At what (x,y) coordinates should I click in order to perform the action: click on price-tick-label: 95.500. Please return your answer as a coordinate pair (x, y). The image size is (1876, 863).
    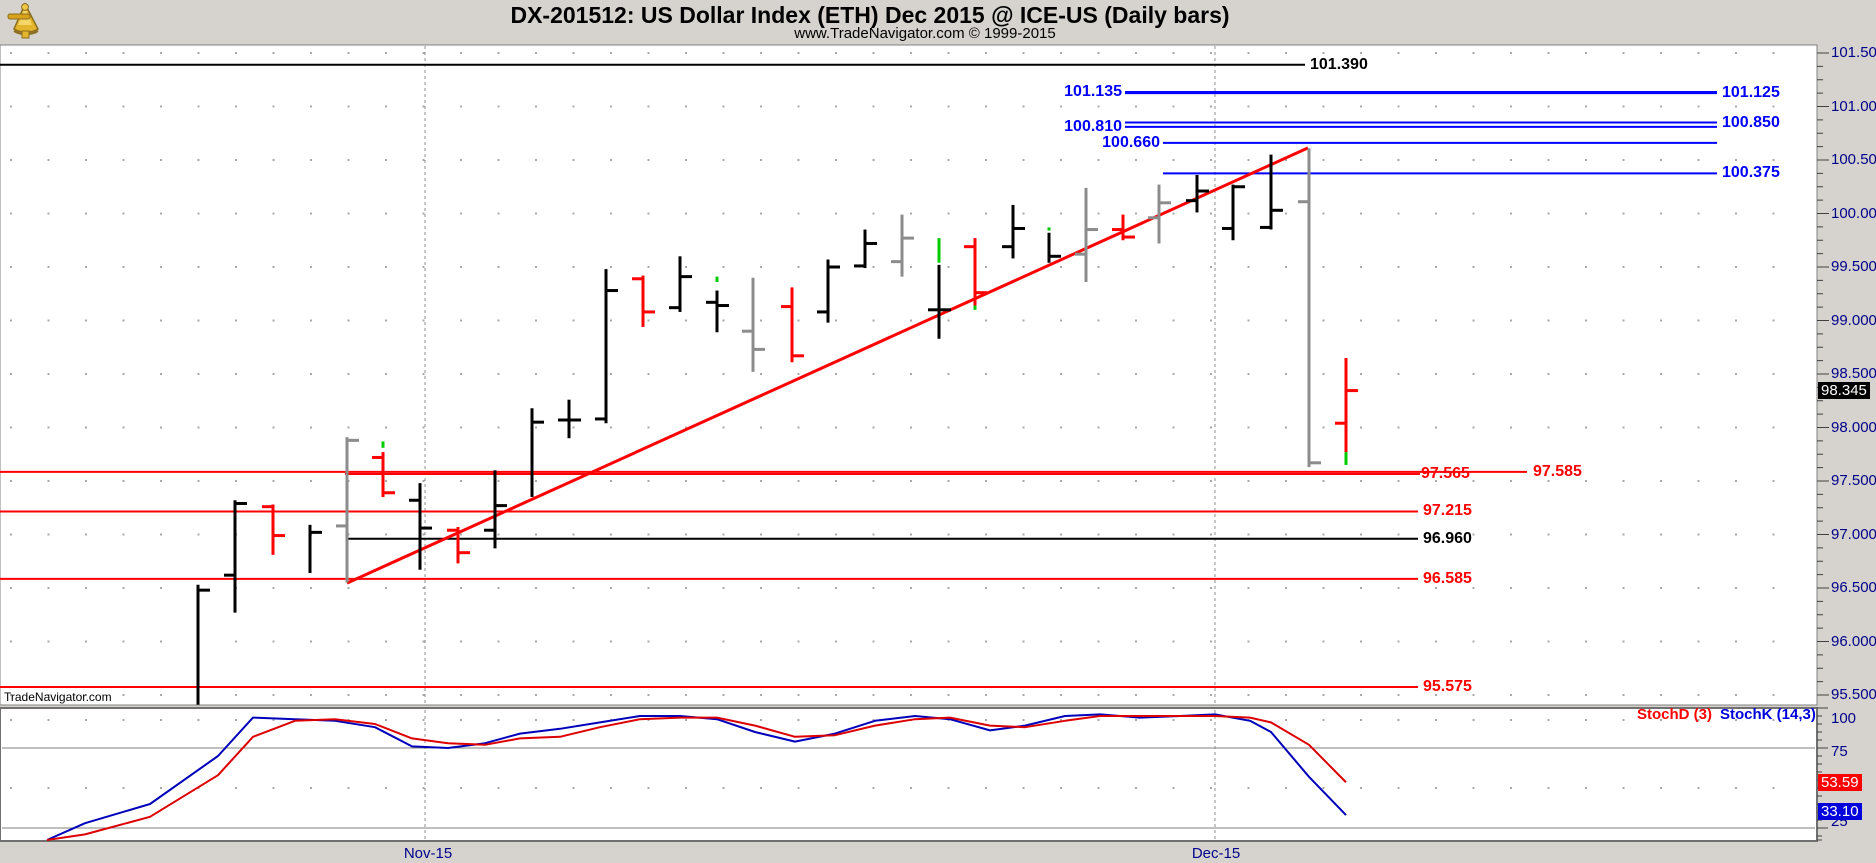
    Looking at the image, I should click on (1853, 694).